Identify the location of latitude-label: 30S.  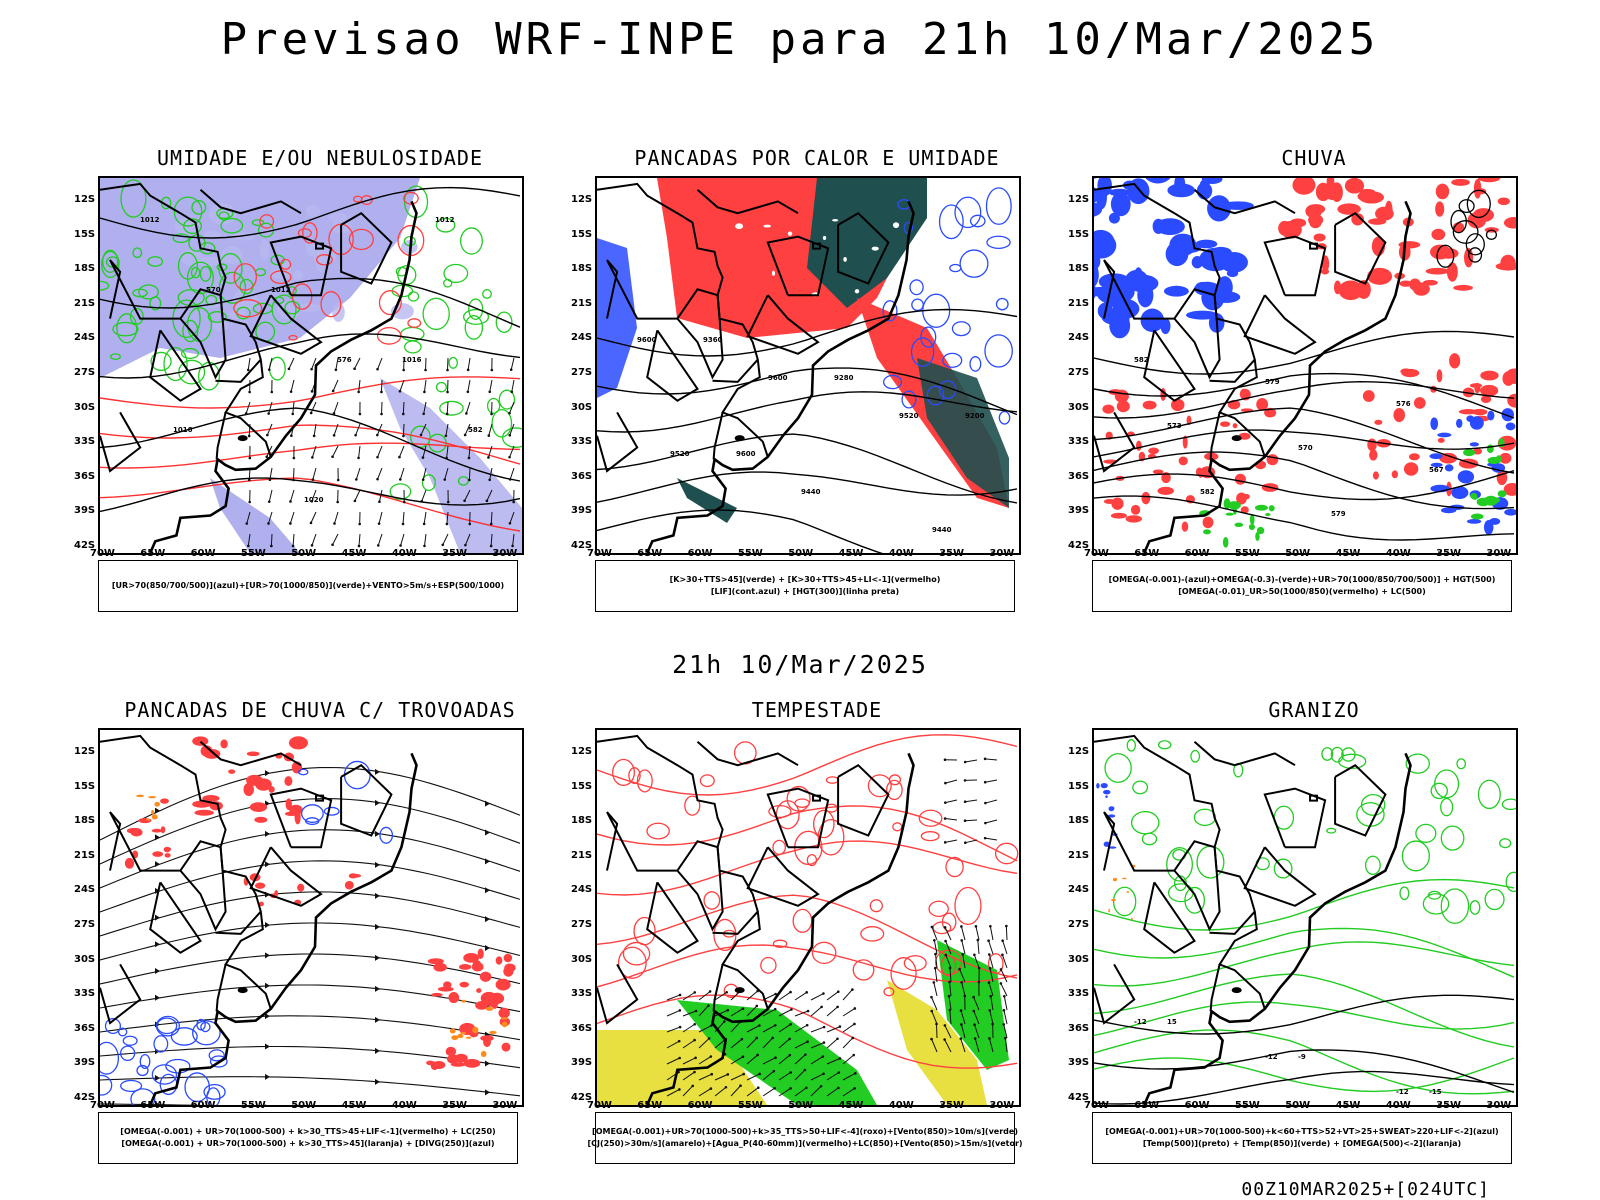
(85, 407).